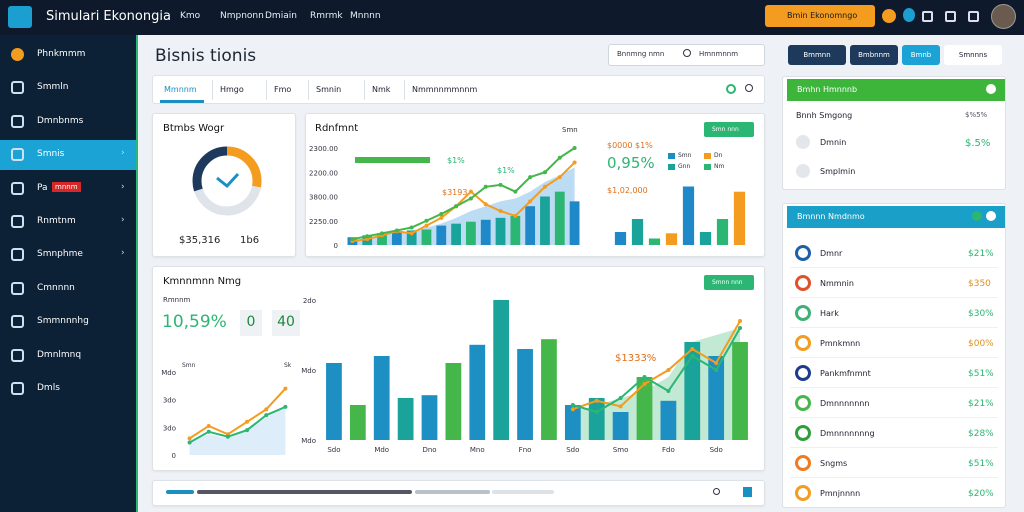  What do you see at coordinates (200, 240) in the screenshot?
I see `amount: $35,316` at bounding box center [200, 240].